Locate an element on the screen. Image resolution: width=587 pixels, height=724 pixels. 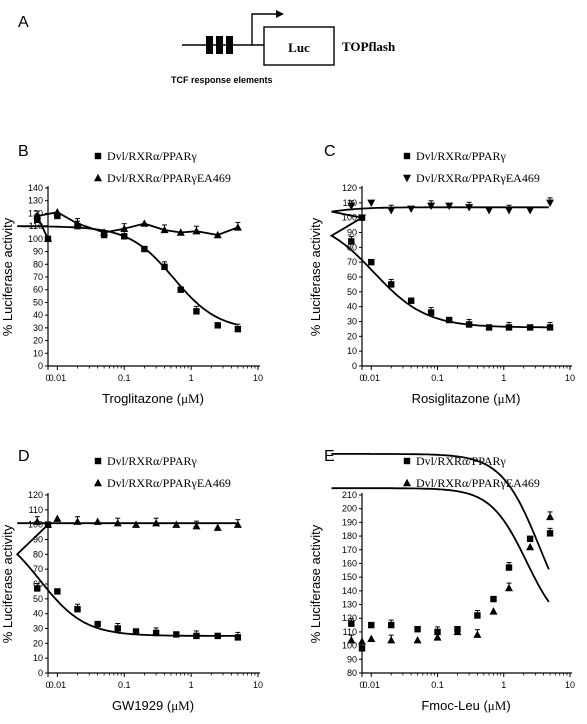
x-tick-label-e: 0.1 is located at coordinates (437, 685).